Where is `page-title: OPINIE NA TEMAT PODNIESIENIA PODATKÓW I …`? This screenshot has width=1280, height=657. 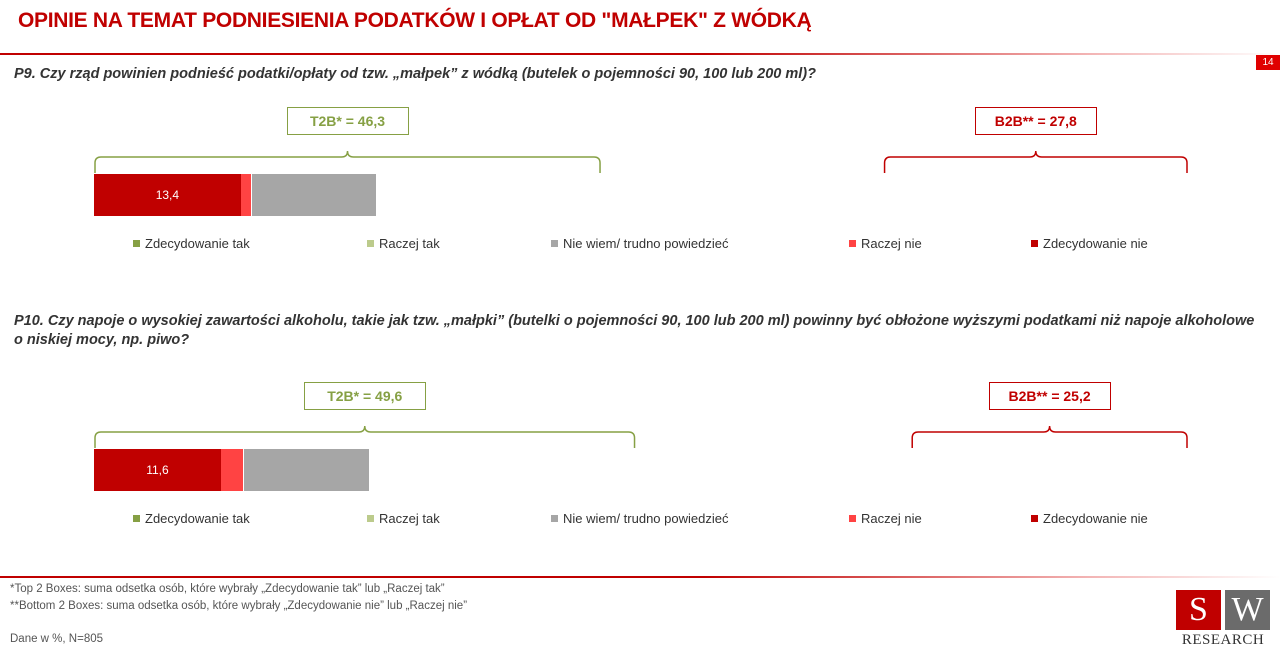
page-title: OPINIE NA TEMAT PODNIESIENIA PODATKÓW I … is located at coordinates (415, 20).